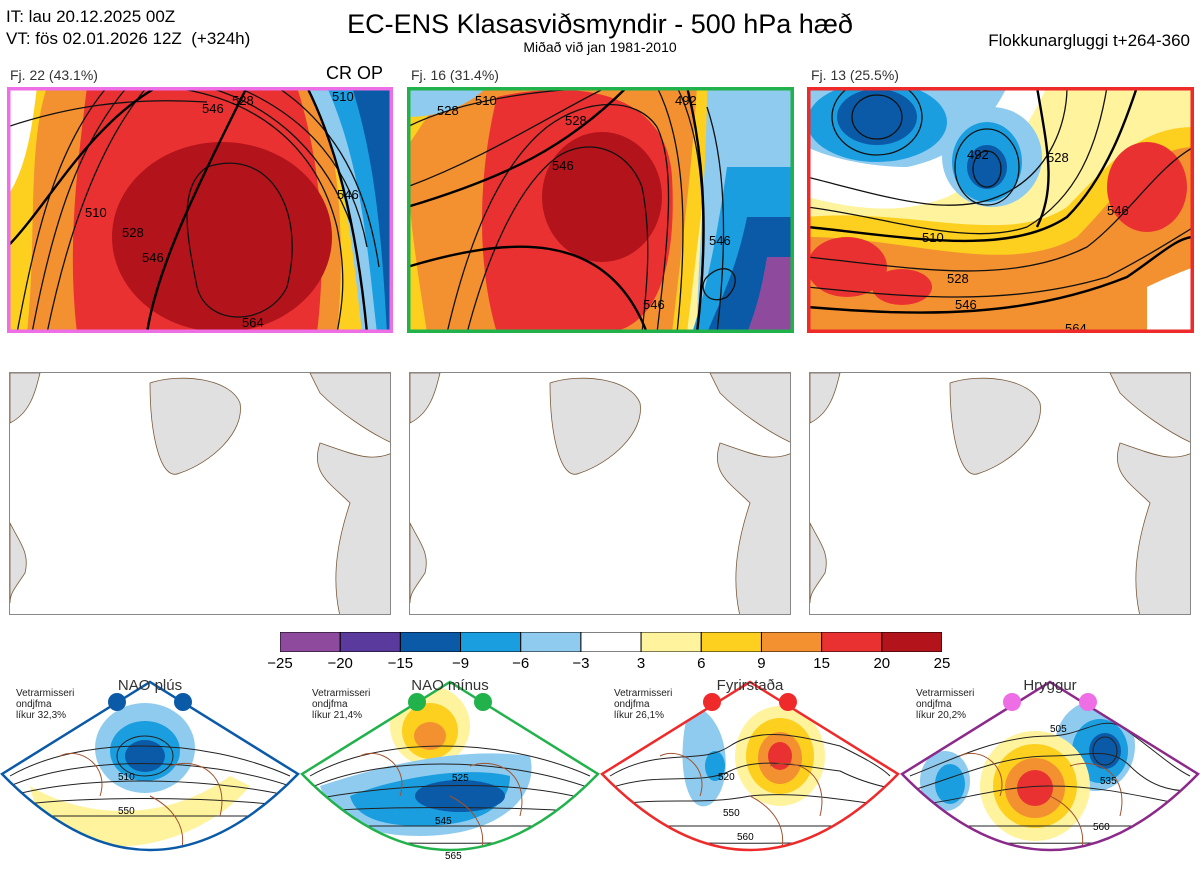 The image size is (1200, 876). Describe the element at coordinates (54, 75) in the screenshot. I see `cluster-label-1: Fj. 22 (43.1%)` at that location.